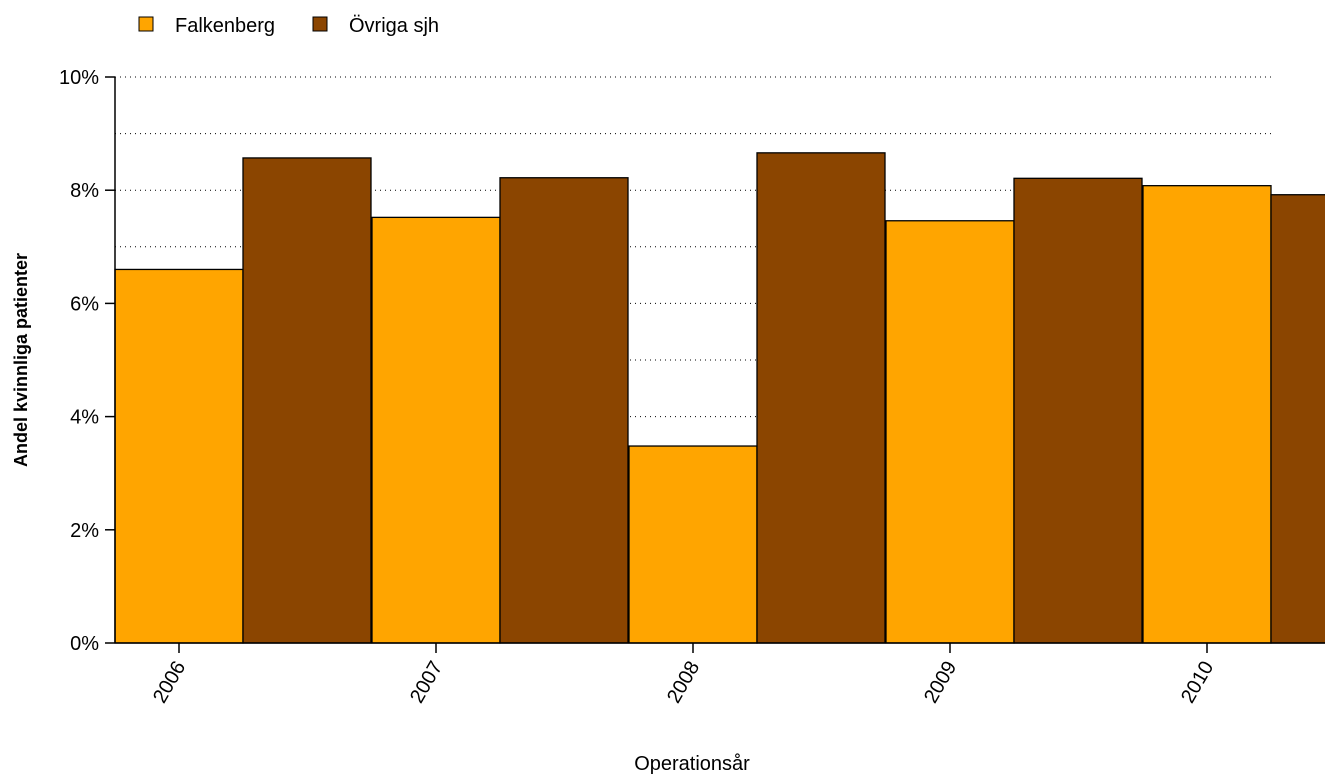 The height and width of the screenshot is (774, 1325). What do you see at coordinates (1197, 683) in the screenshot?
I see `x-tick-label: 2010` at bounding box center [1197, 683].